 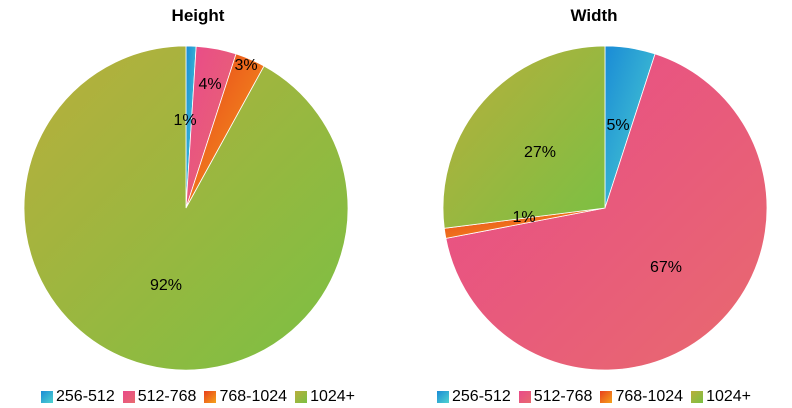 I want to click on data-label-256-512: 5%, so click(x=617, y=125).